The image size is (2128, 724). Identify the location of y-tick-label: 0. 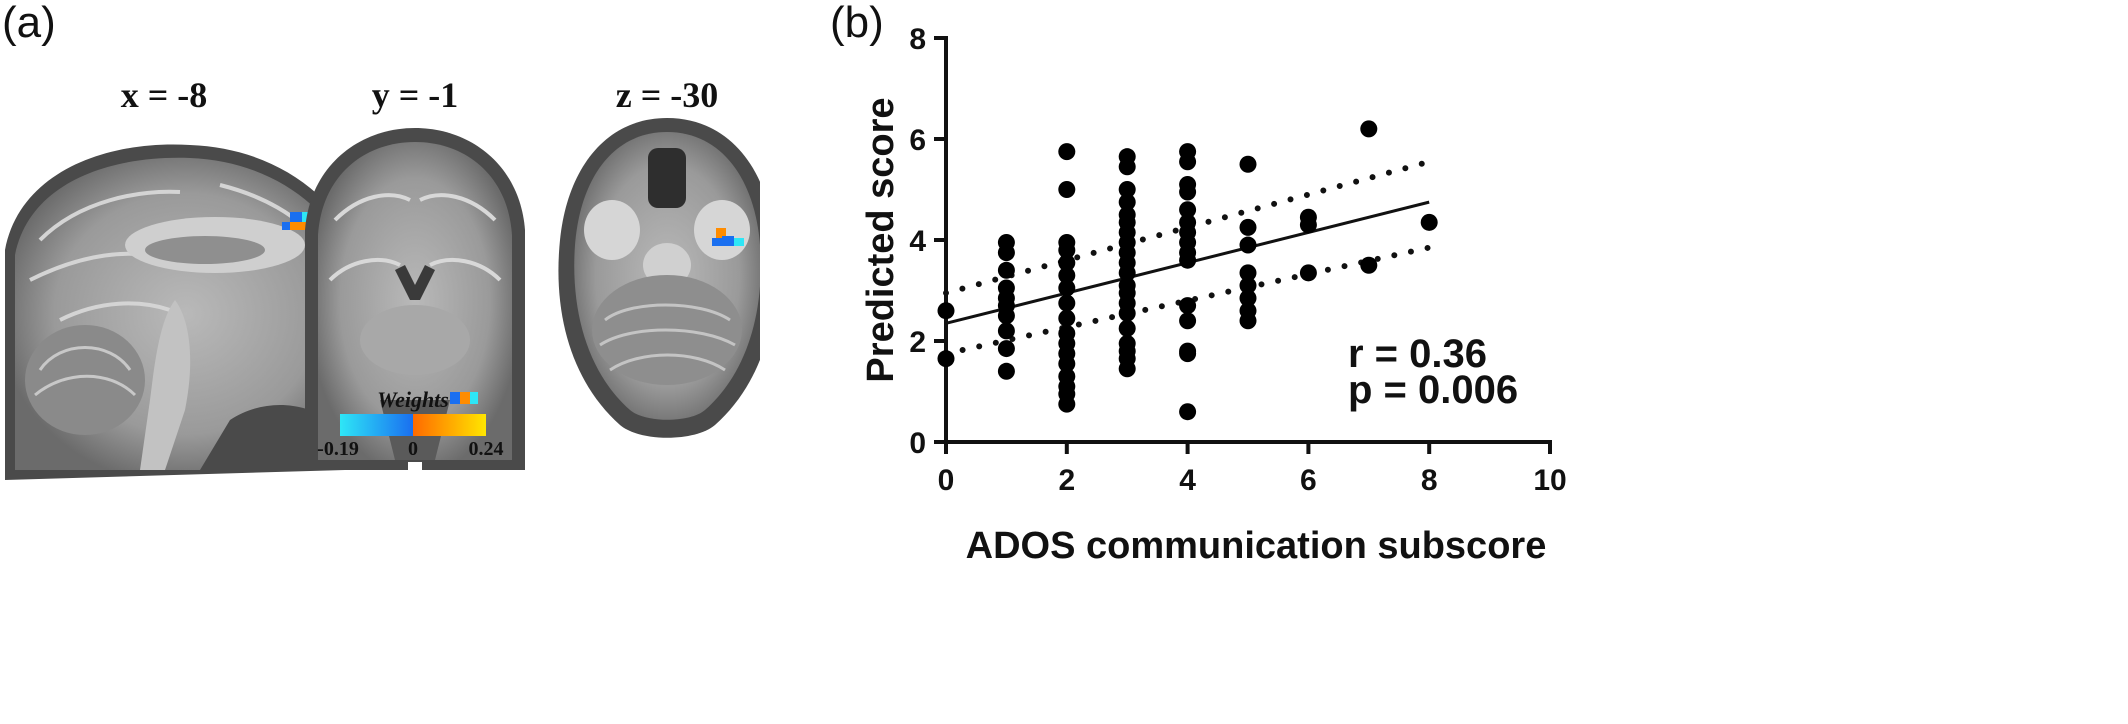
(917, 443).